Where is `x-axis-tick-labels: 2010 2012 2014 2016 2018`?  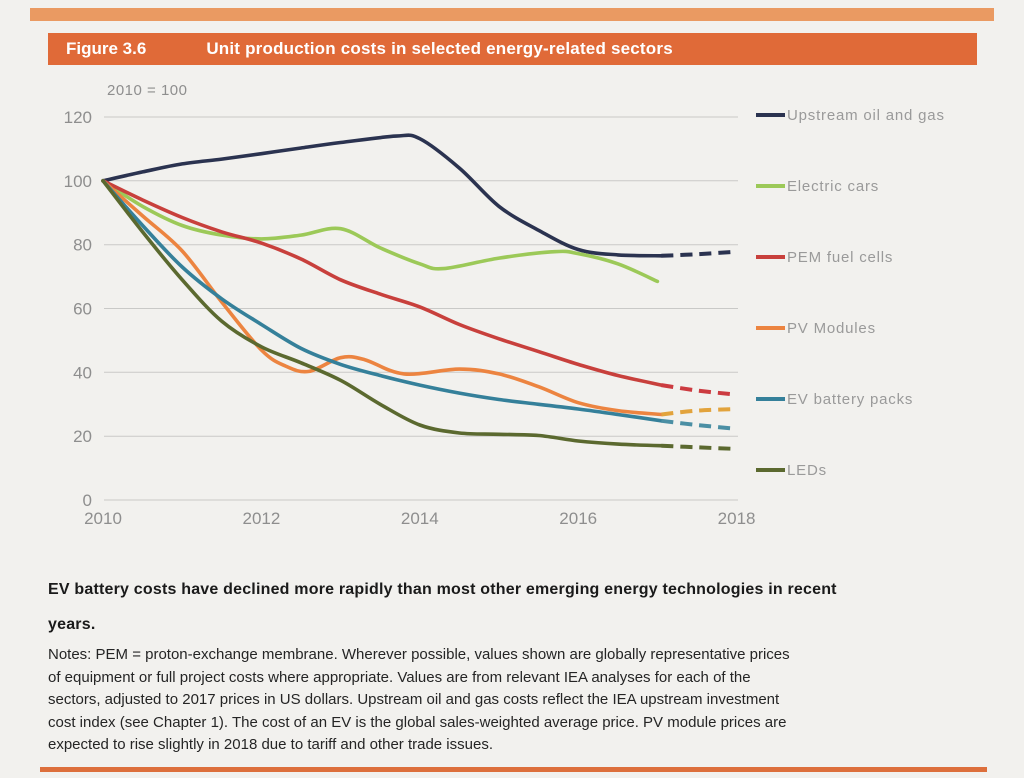
x-axis-tick-labels: 2010 2012 2014 2016 2018 is located at coordinates (419, 518).